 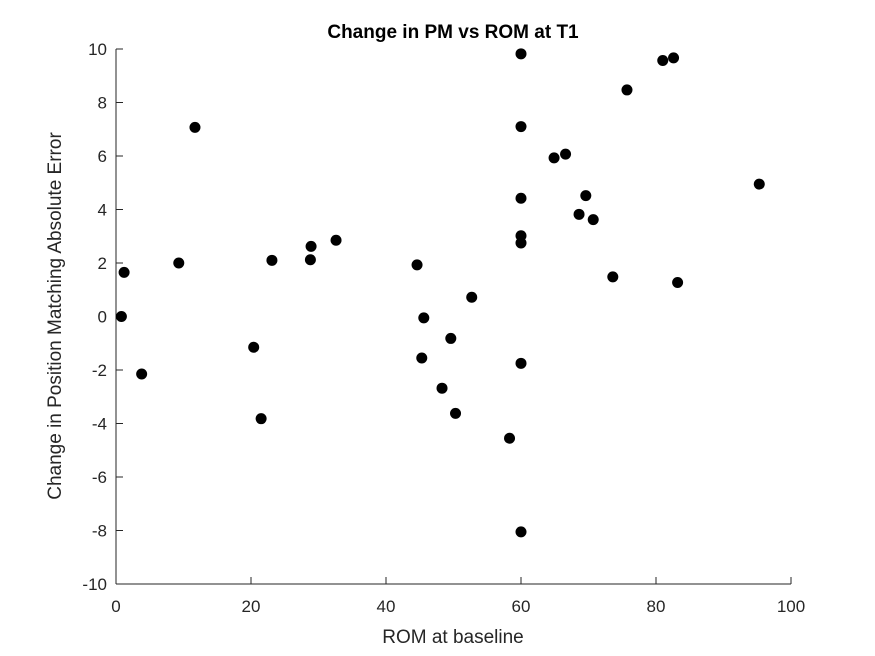 What do you see at coordinates (99, 531) in the screenshot?
I see `y-tick-label: -8` at bounding box center [99, 531].